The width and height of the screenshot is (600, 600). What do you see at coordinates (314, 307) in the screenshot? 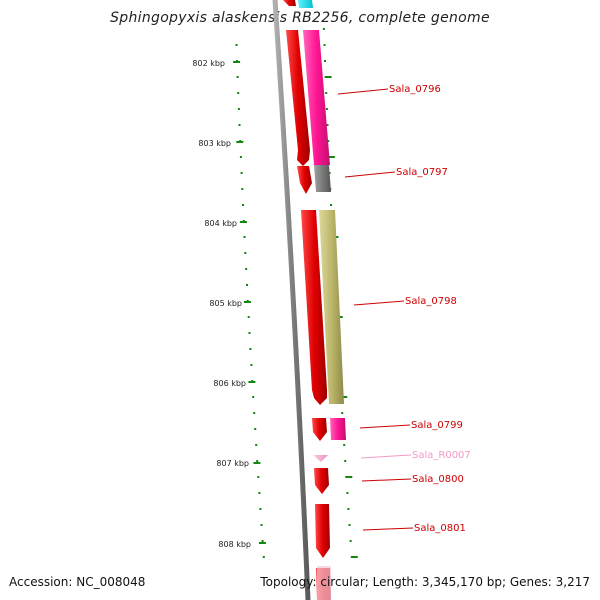
I see `gene-0798-cds` at bounding box center [314, 307].